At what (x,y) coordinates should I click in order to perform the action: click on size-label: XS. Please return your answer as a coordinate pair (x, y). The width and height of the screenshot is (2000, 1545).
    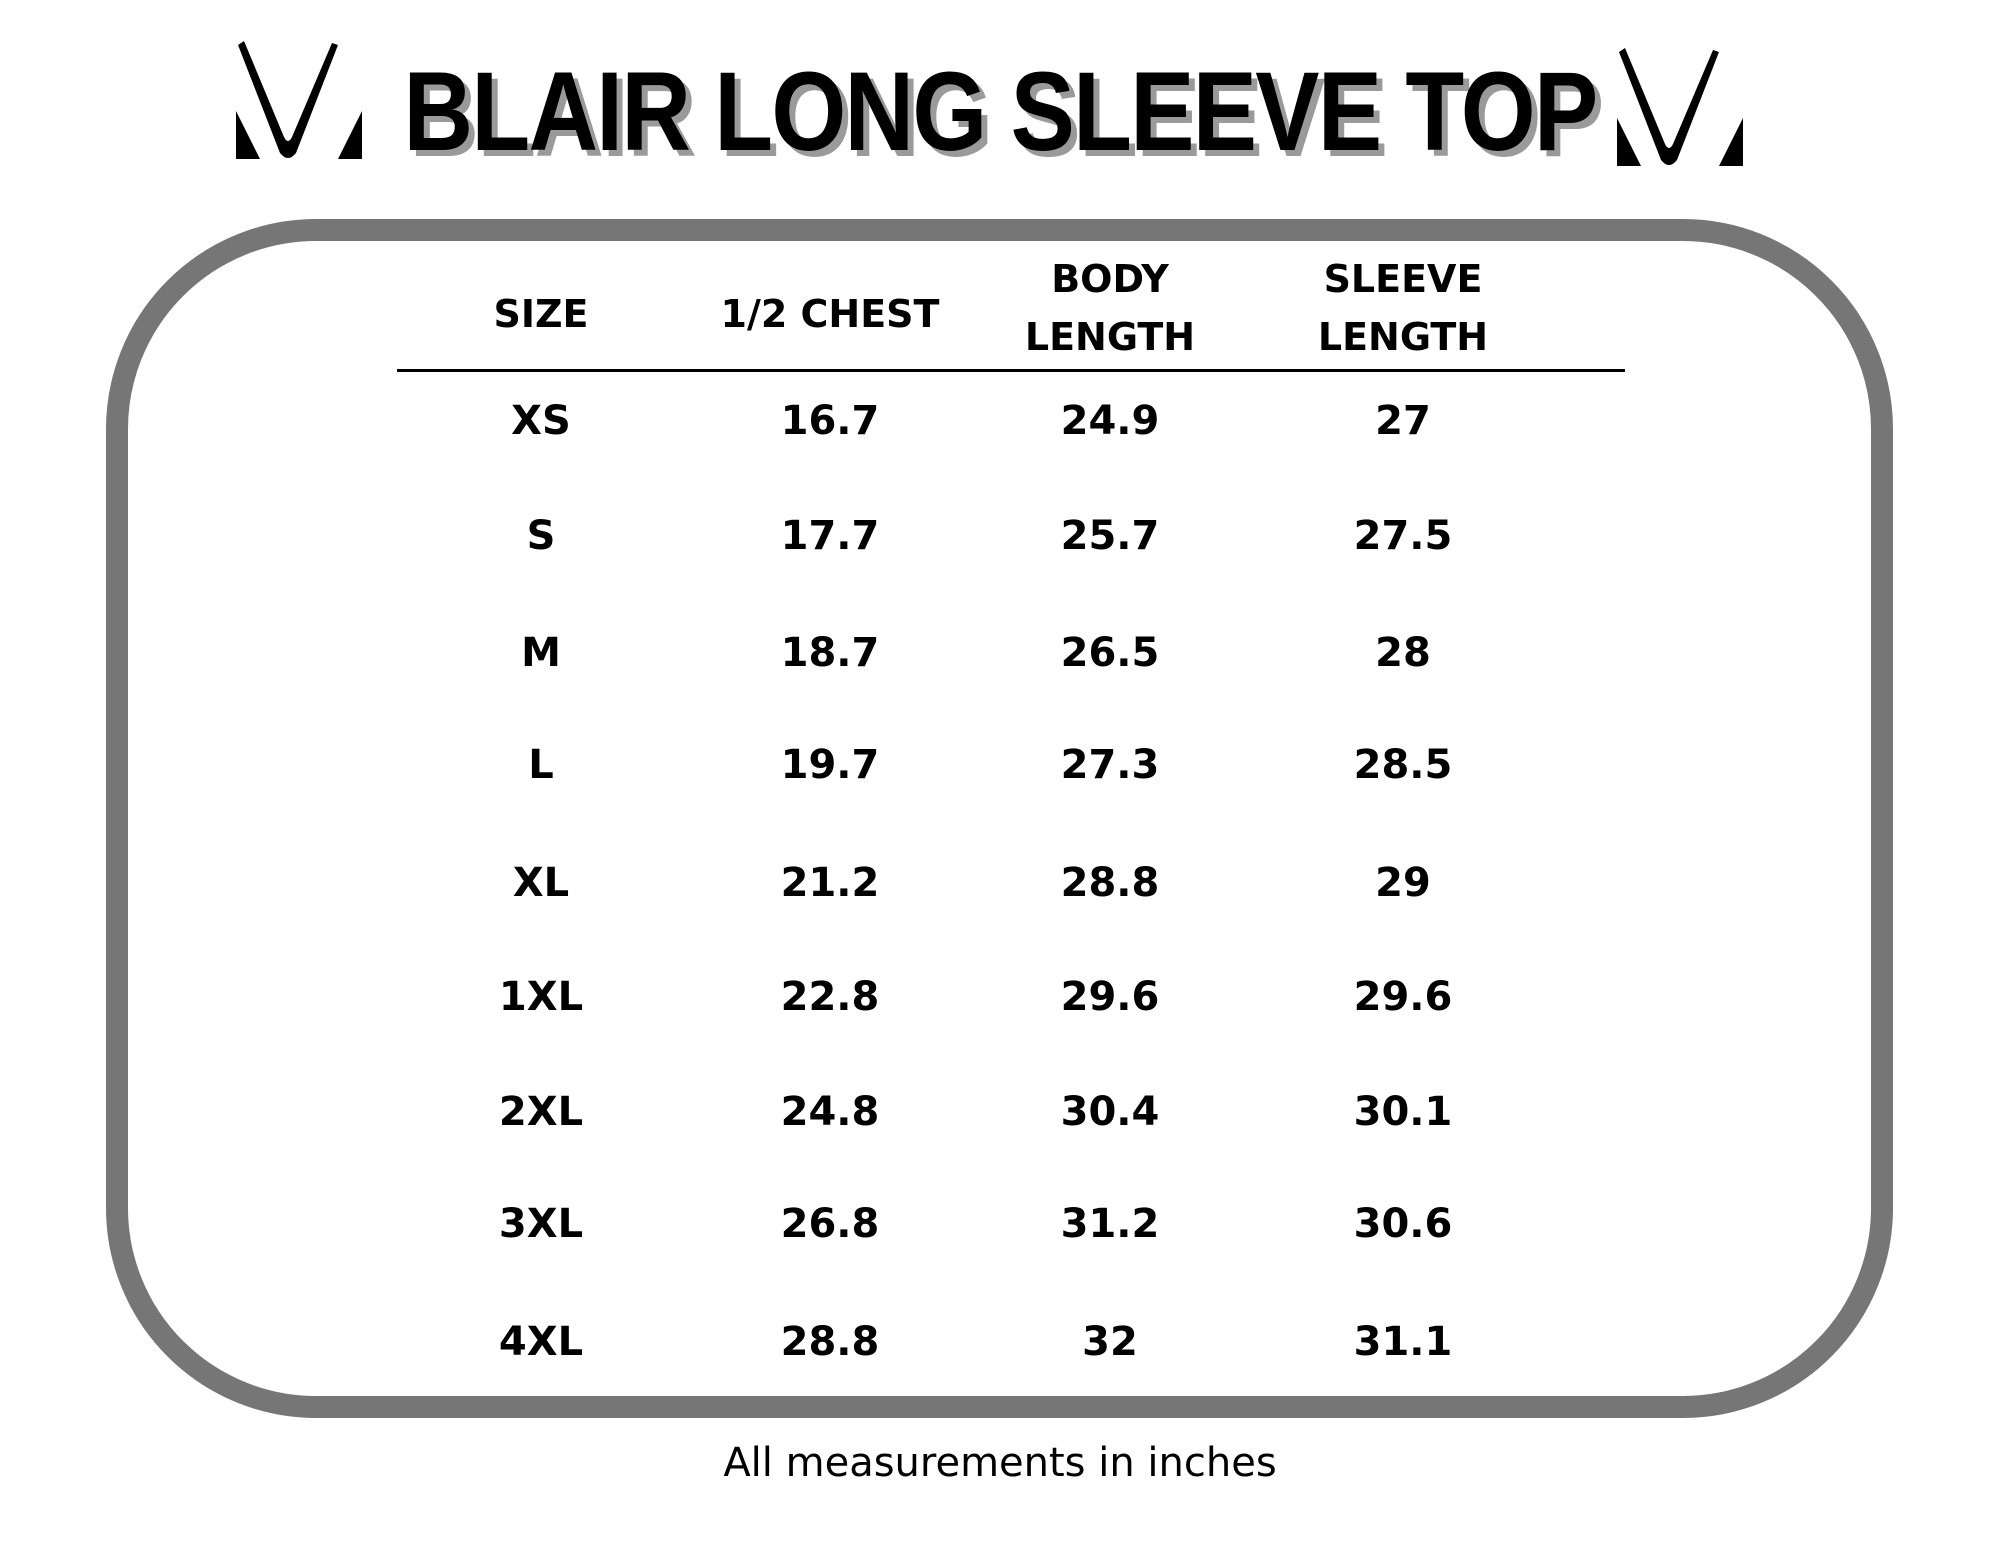
    Looking at the image, I should click on (541, 421).